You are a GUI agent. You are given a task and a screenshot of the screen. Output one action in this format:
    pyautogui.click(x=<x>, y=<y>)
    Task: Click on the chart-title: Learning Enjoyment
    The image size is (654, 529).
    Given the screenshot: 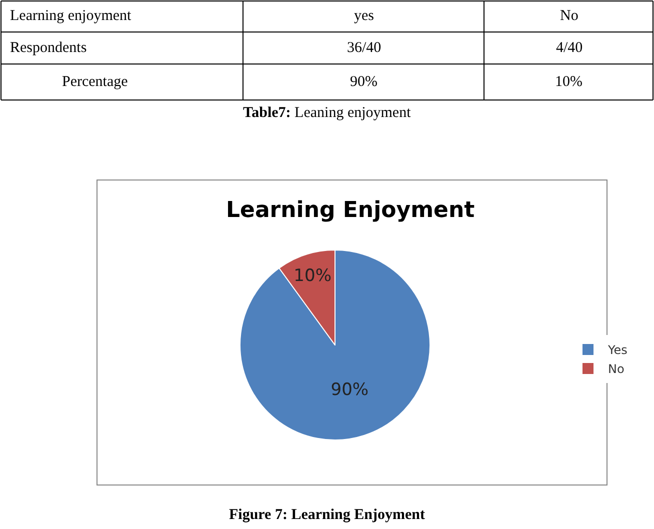 What is the action you would take?
    pyautogui.click(x=351, y=210)
    